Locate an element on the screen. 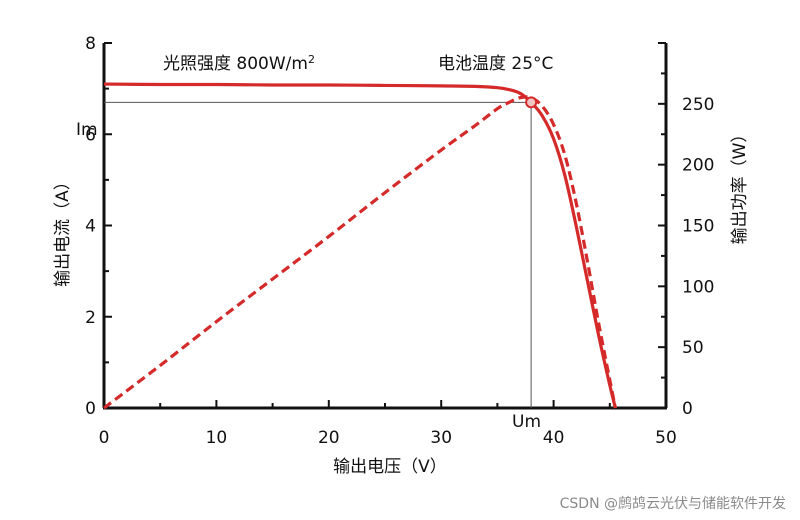  x-tick-label: 50 is located at coordinates (666, 438).